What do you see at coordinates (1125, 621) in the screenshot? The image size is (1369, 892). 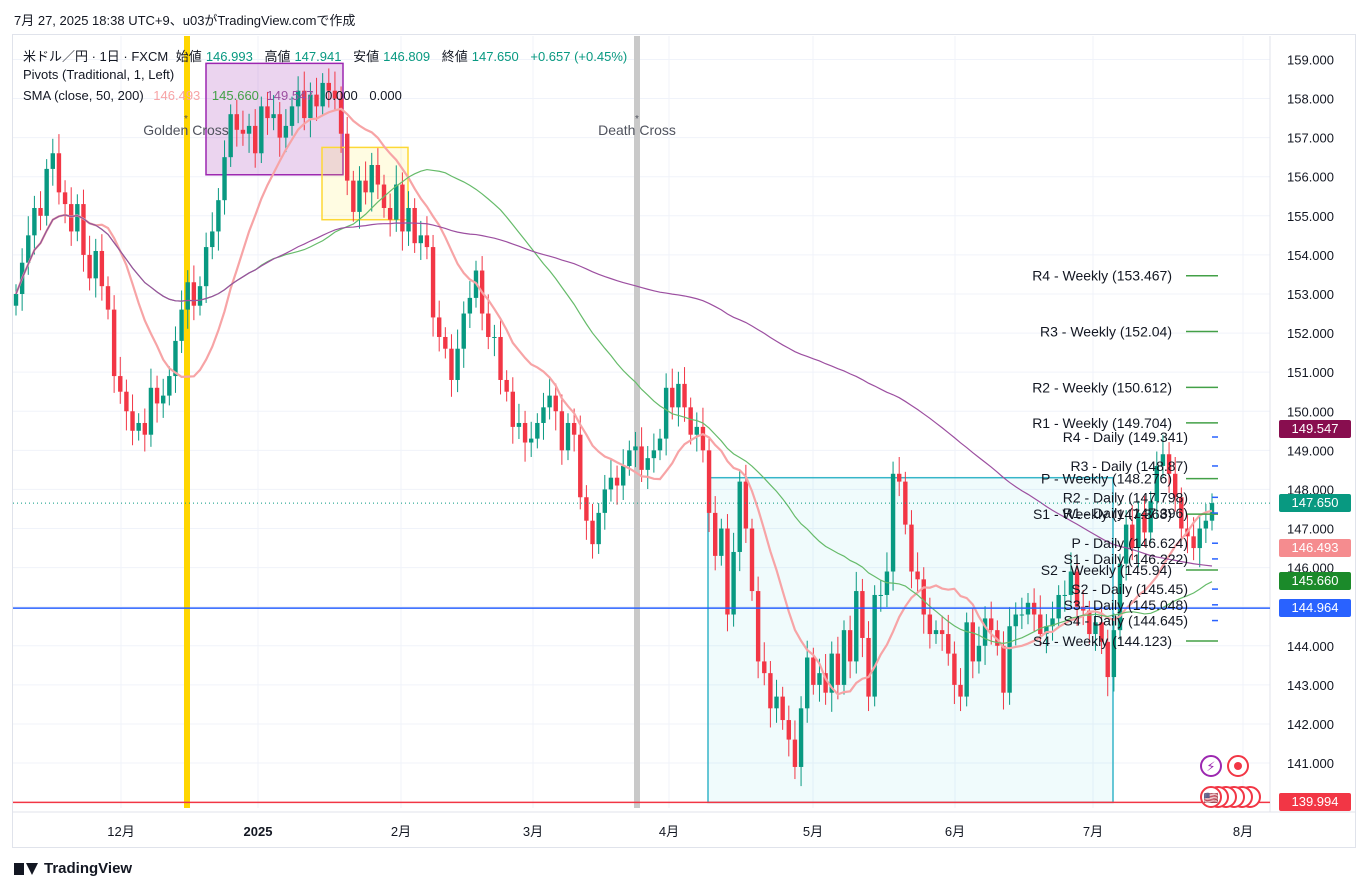 I see `pivot-label: S4 - Daily (144.645)` at bounding box center [1125, 621].